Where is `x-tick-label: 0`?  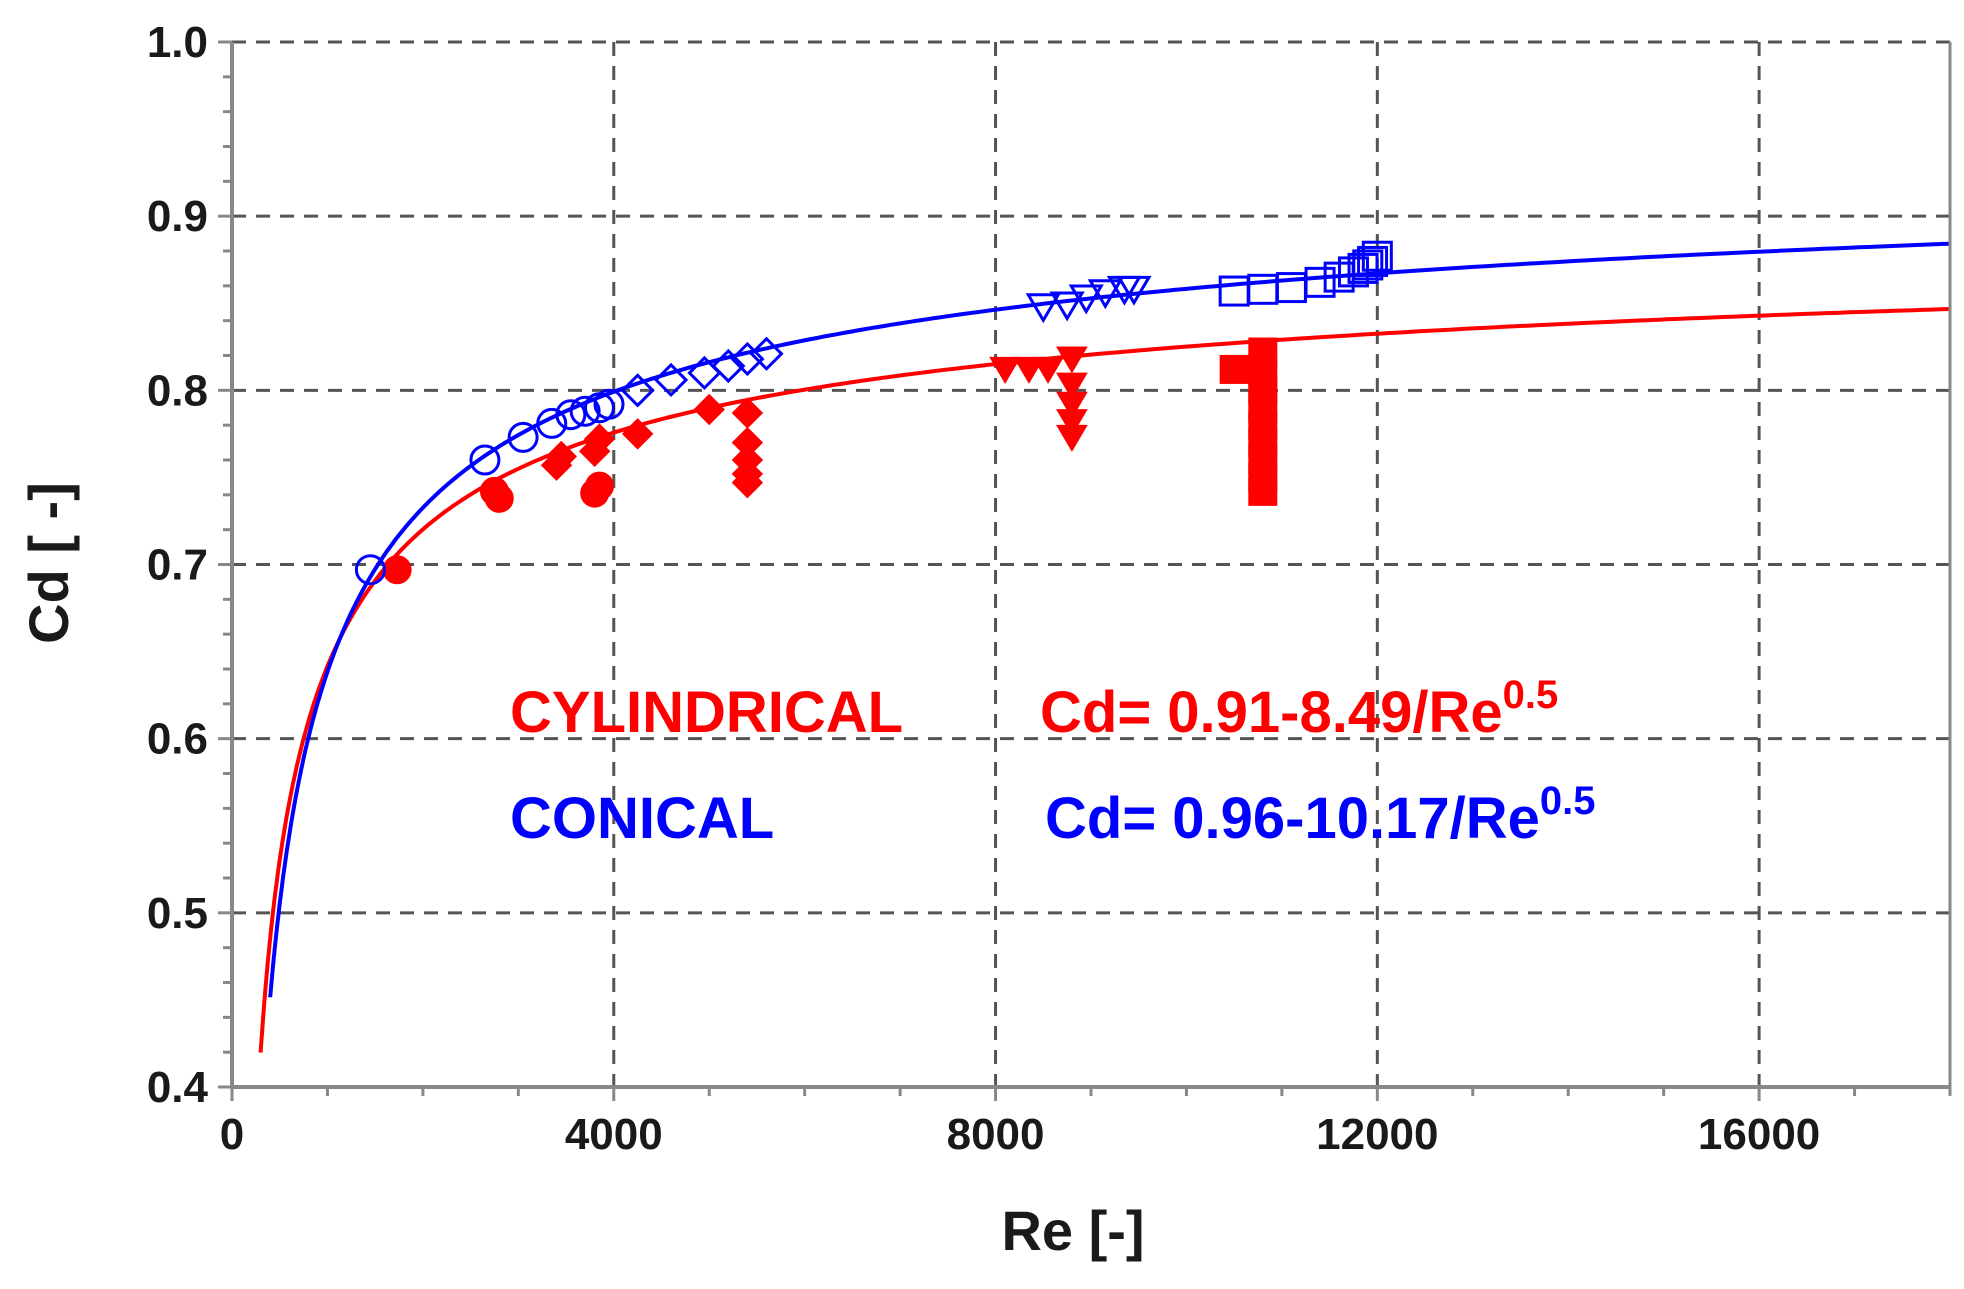
x-tick-label: 0 is located at coordinates (232, 1134).